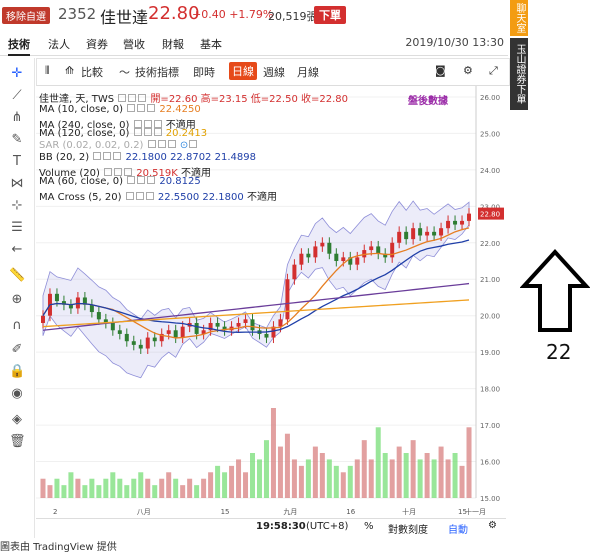 This screenshot has width=600, height=554. Describe the element at coordinates (308, 72) in the screenshot. I see `monthly-button: 月線` at that location.